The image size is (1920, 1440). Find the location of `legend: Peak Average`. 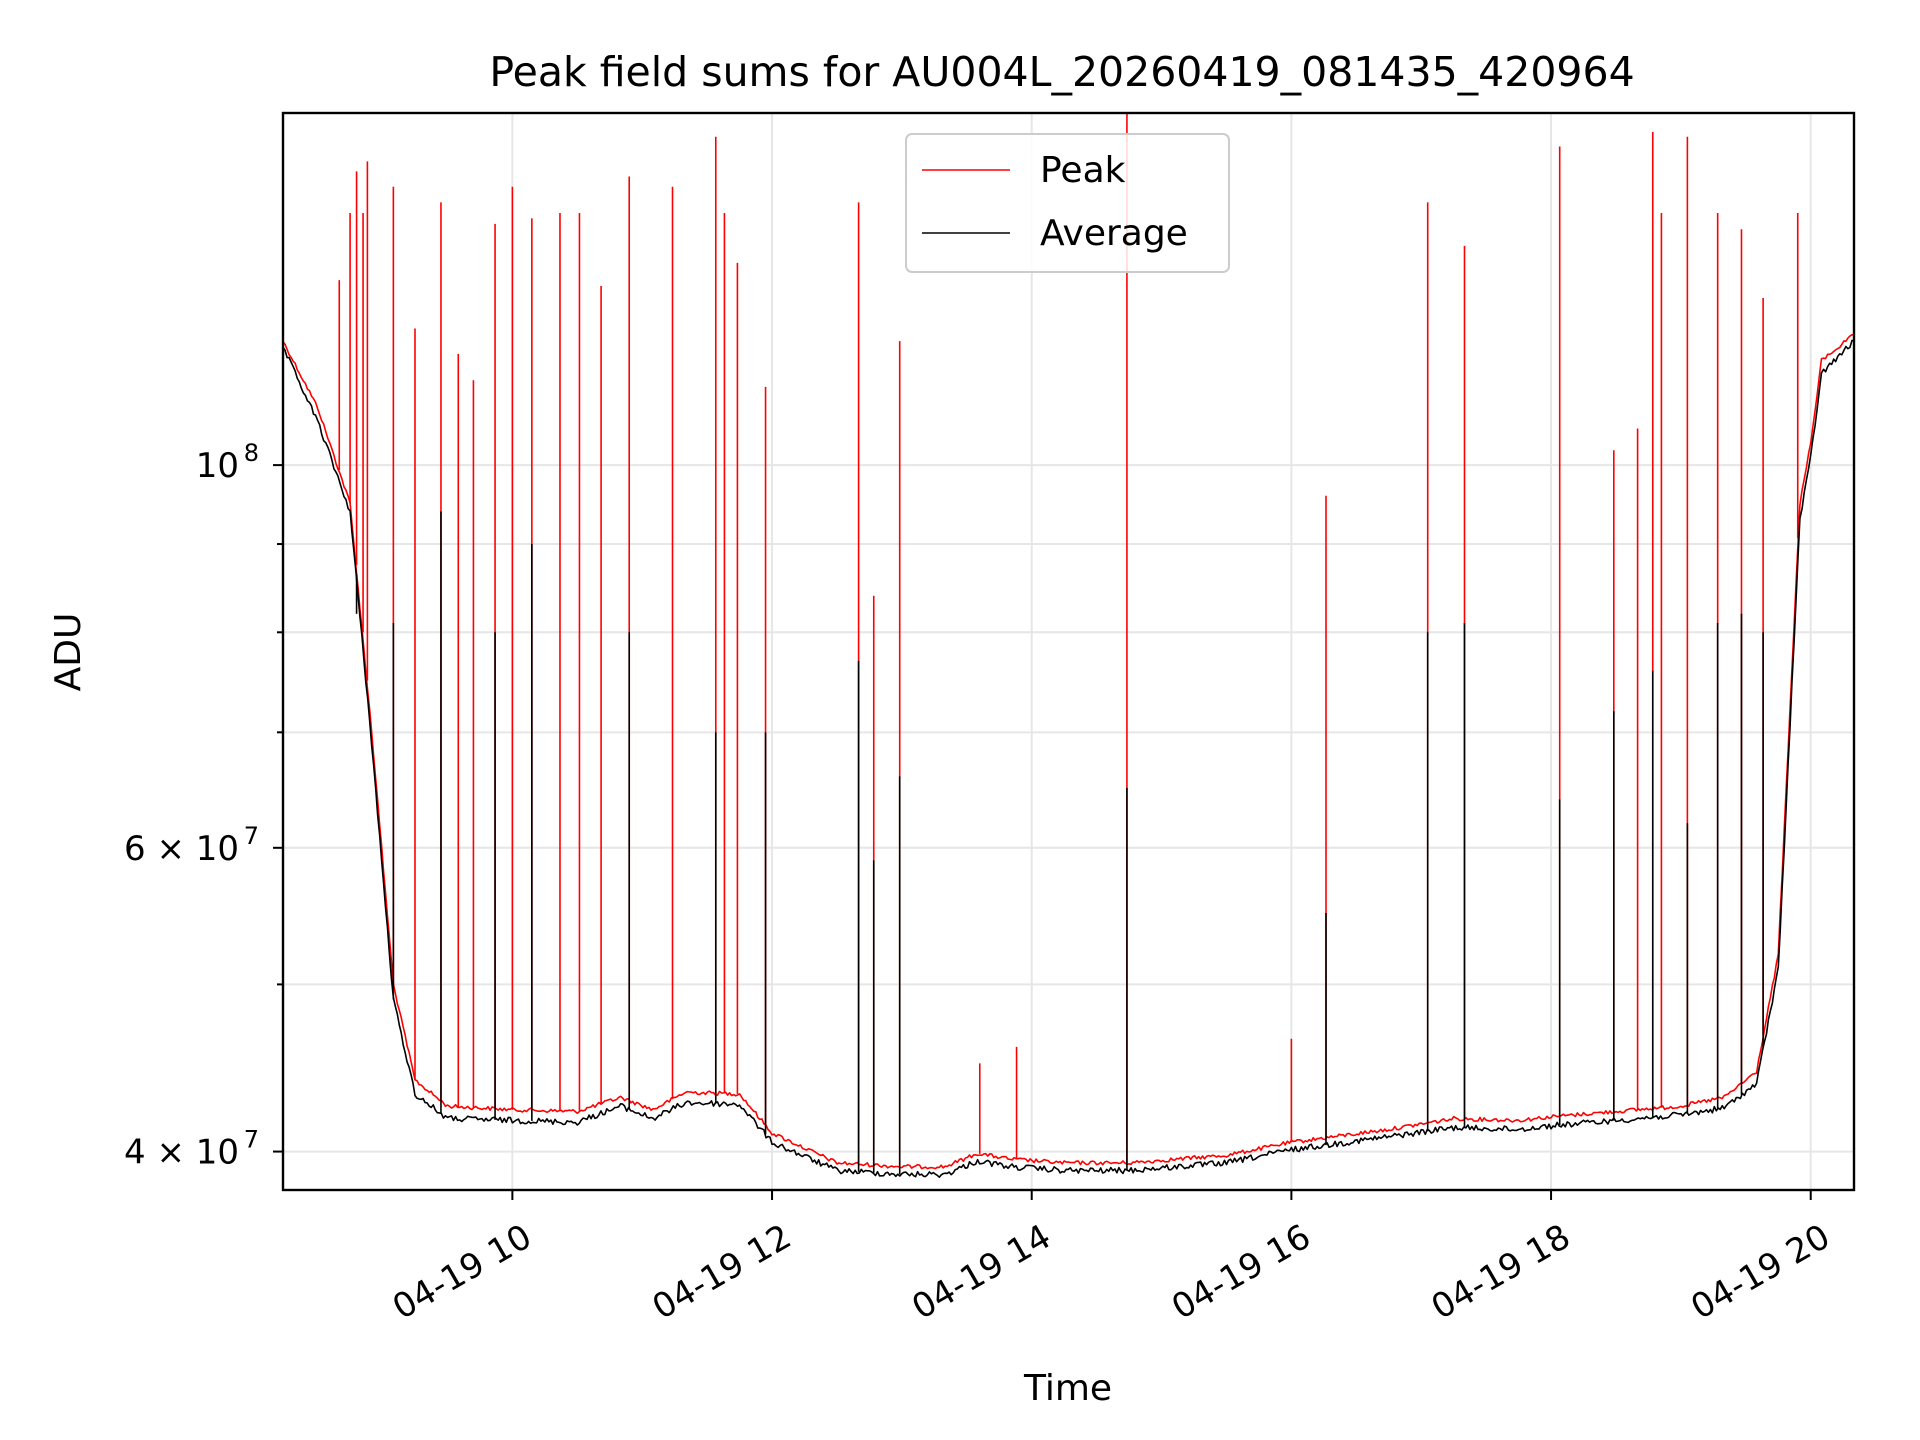

legend: Peak Average is located at coordinates (1067, 203).